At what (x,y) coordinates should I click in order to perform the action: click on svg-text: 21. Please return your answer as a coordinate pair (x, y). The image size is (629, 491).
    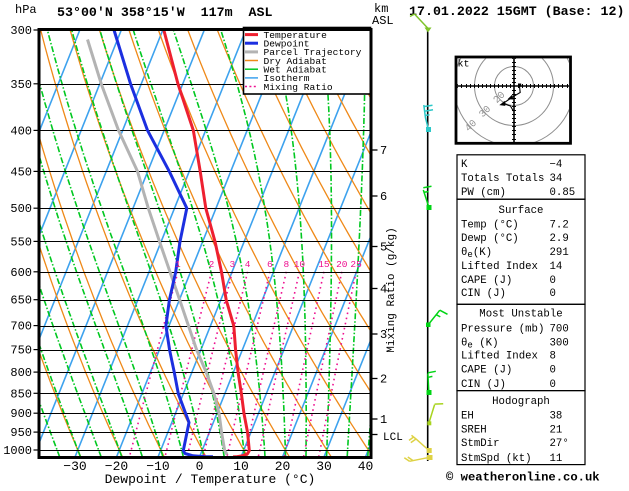
    Looking at the image, I should click on (556, 430).